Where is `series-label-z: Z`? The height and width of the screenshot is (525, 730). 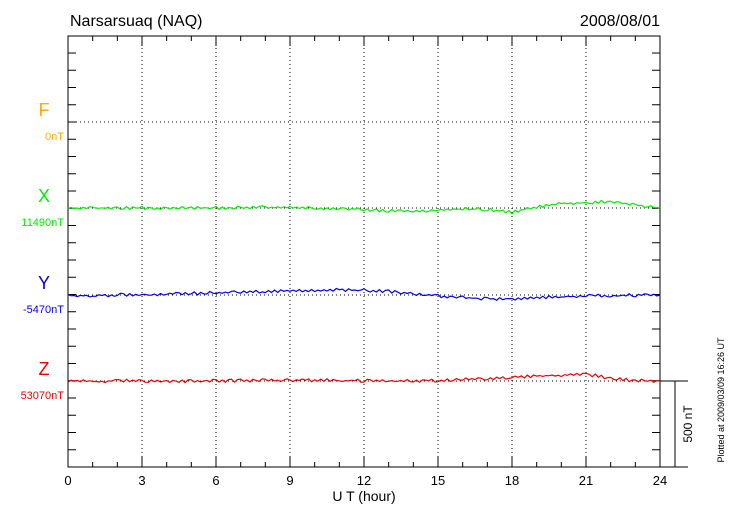
series-label-z: Z is located at coordinates (44, 369).